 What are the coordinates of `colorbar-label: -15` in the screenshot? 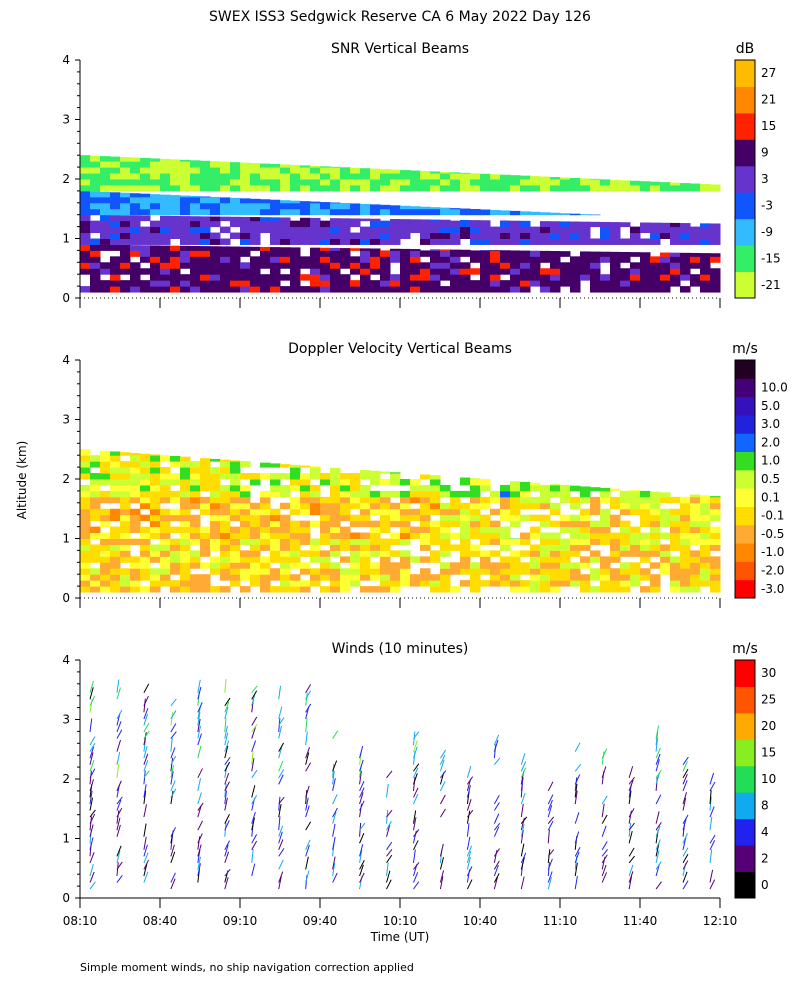 It's located at (771, 258).